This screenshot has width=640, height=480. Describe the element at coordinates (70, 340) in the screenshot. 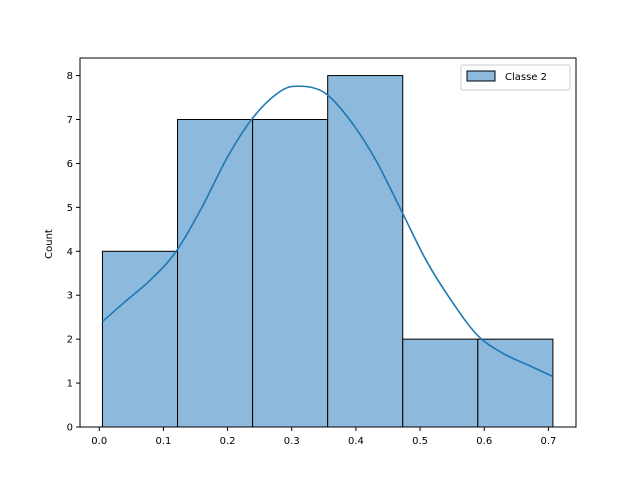

I see `y-tick-label: 2` at that location.